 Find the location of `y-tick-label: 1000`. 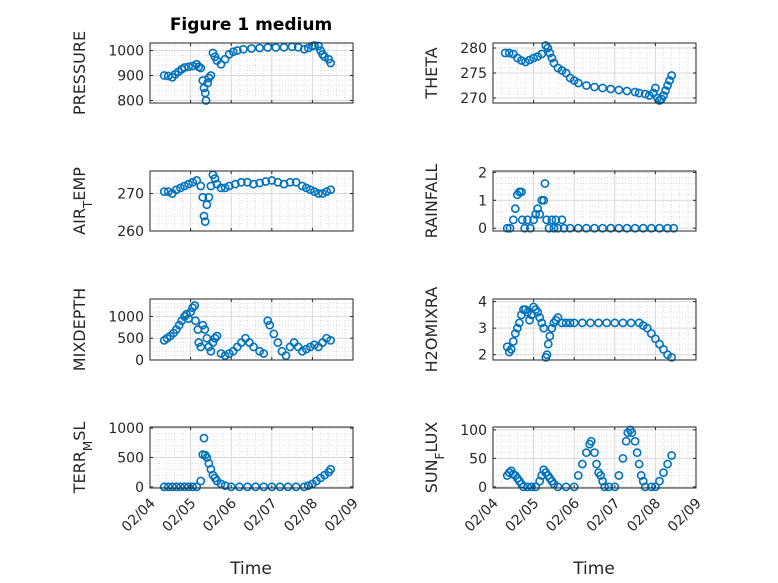

y-tick-label: 1000 is located at coordinates (126, 52).